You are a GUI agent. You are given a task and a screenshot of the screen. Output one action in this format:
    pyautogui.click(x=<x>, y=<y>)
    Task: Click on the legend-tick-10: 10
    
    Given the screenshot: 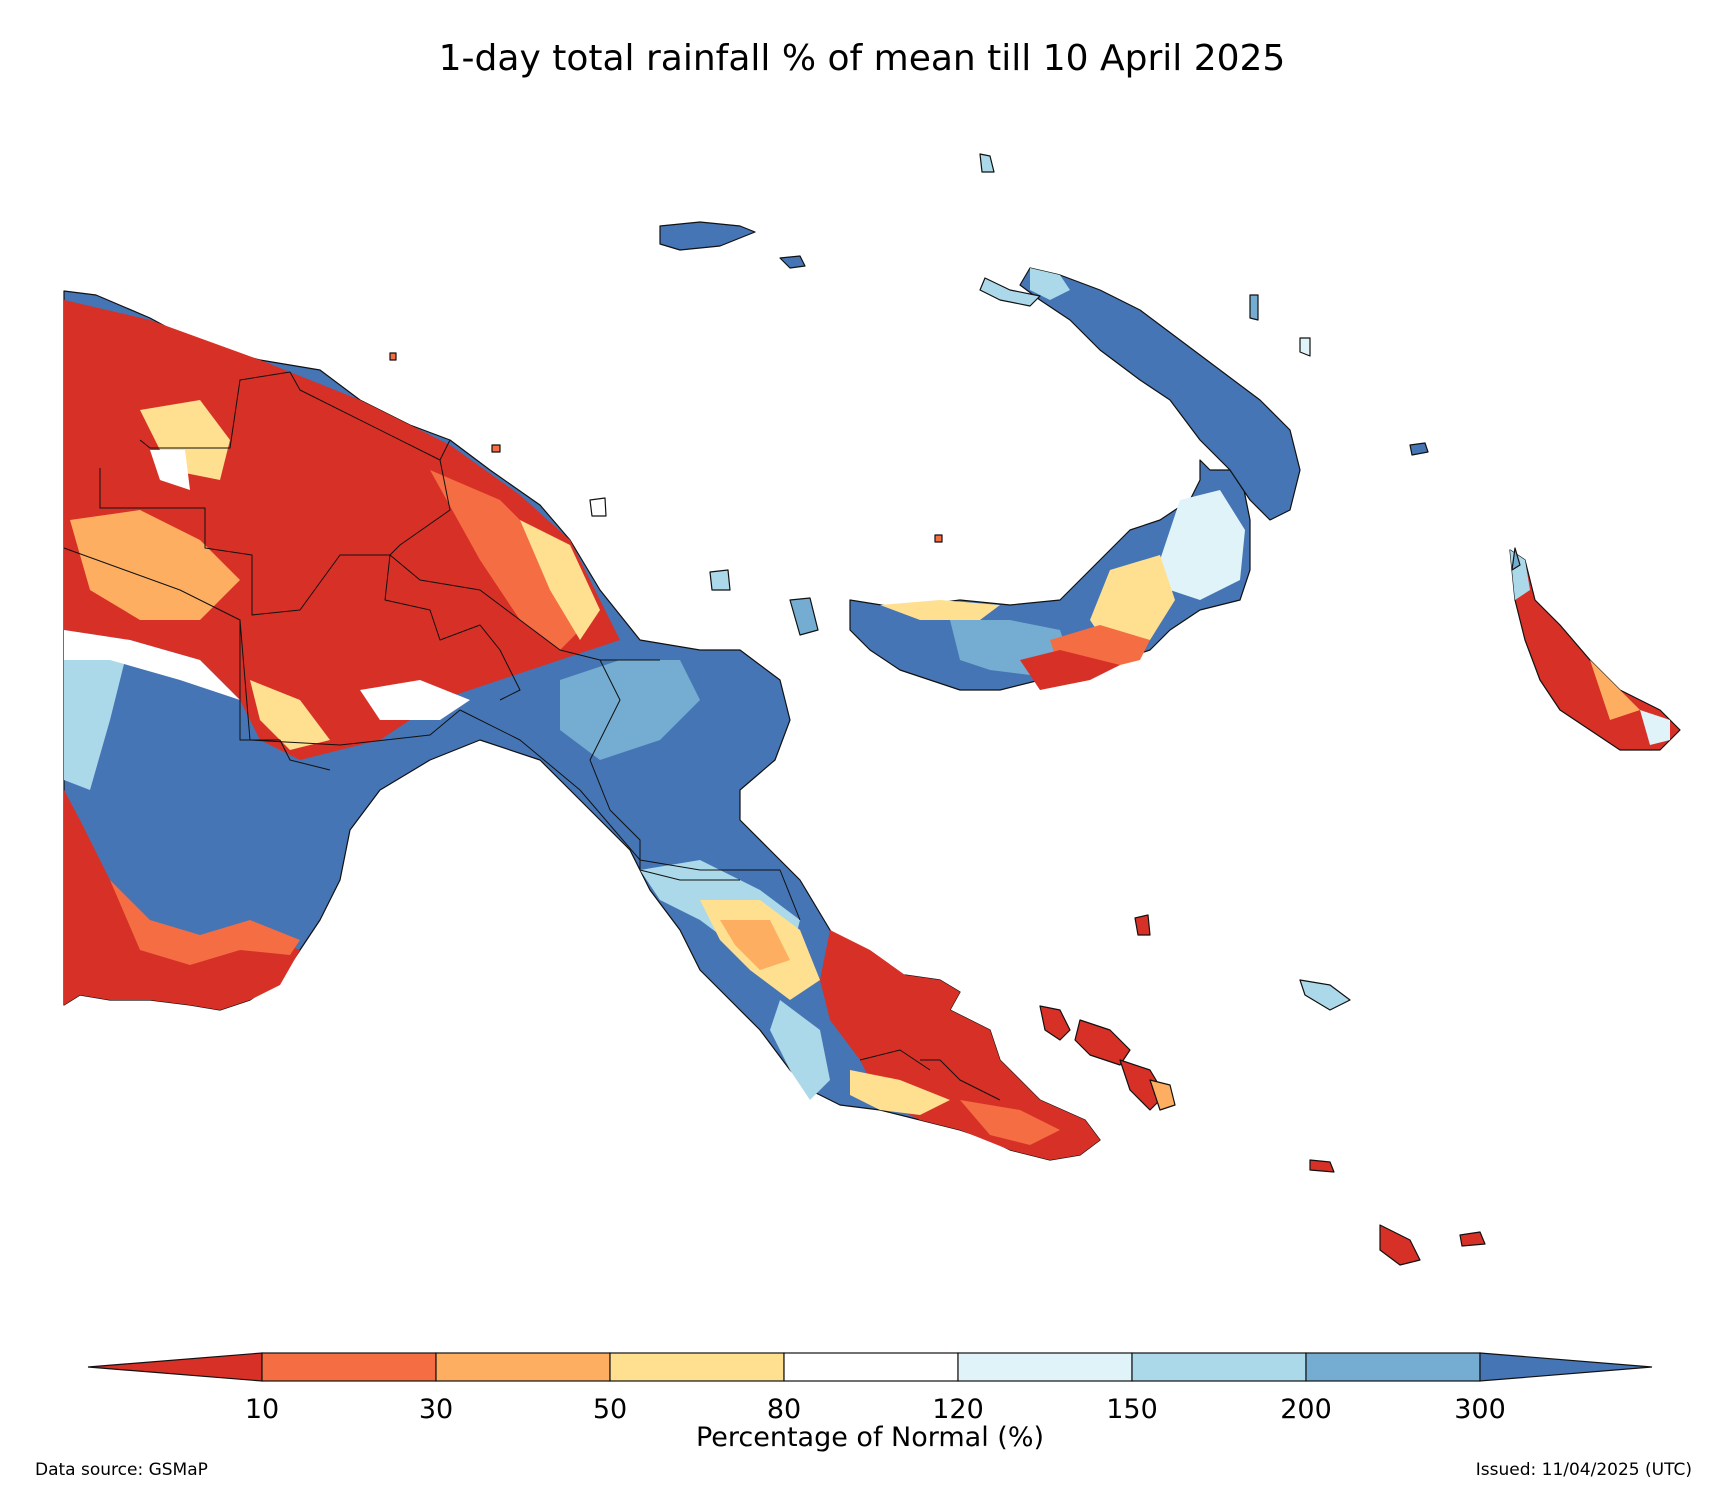 What is the action you would take?
    pyautogui.click(x=262, y=1409)
    